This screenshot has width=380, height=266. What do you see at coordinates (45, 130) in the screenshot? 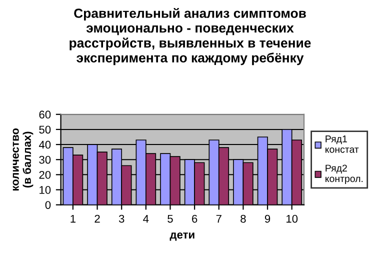
I see `y-tick-label: 50` at bounding box center [45, 130].